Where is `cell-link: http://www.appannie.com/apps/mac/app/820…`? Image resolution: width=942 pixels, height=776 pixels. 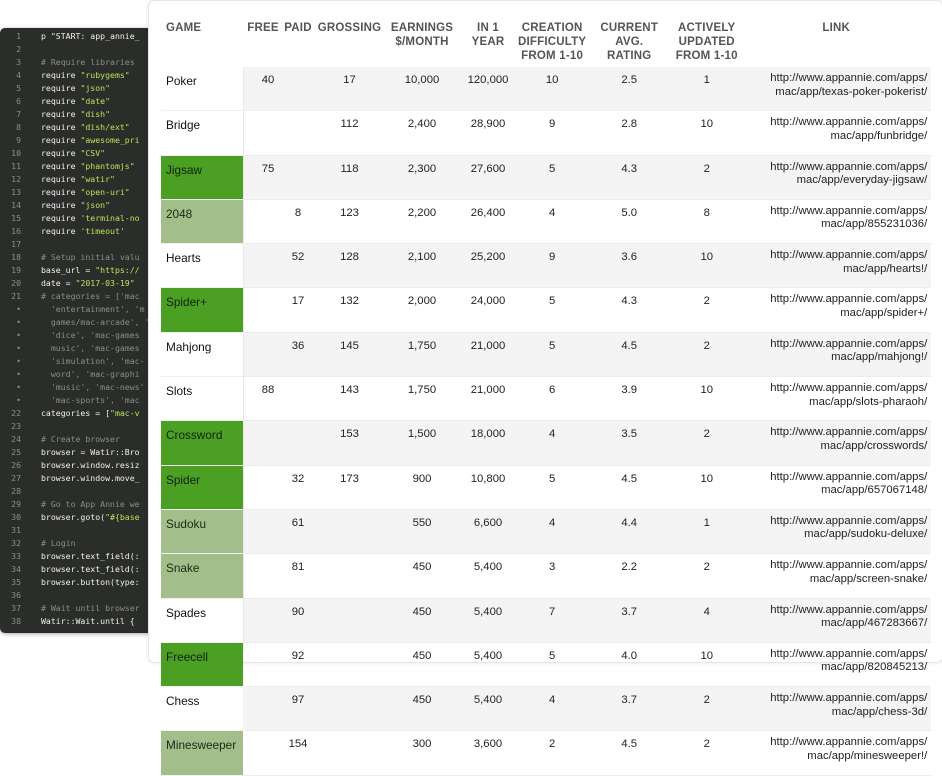 cell-link: http://www.appannie.com/apps/mac/app/820… is located at coordinates (836, 665).